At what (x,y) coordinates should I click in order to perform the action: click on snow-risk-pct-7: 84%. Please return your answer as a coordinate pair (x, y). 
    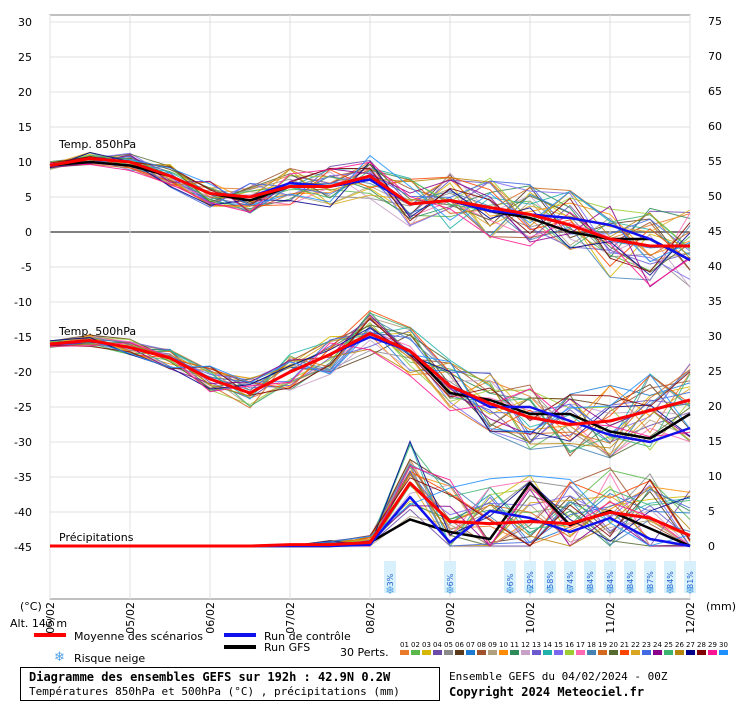
    Looking at the image, I should click on (610, 580).